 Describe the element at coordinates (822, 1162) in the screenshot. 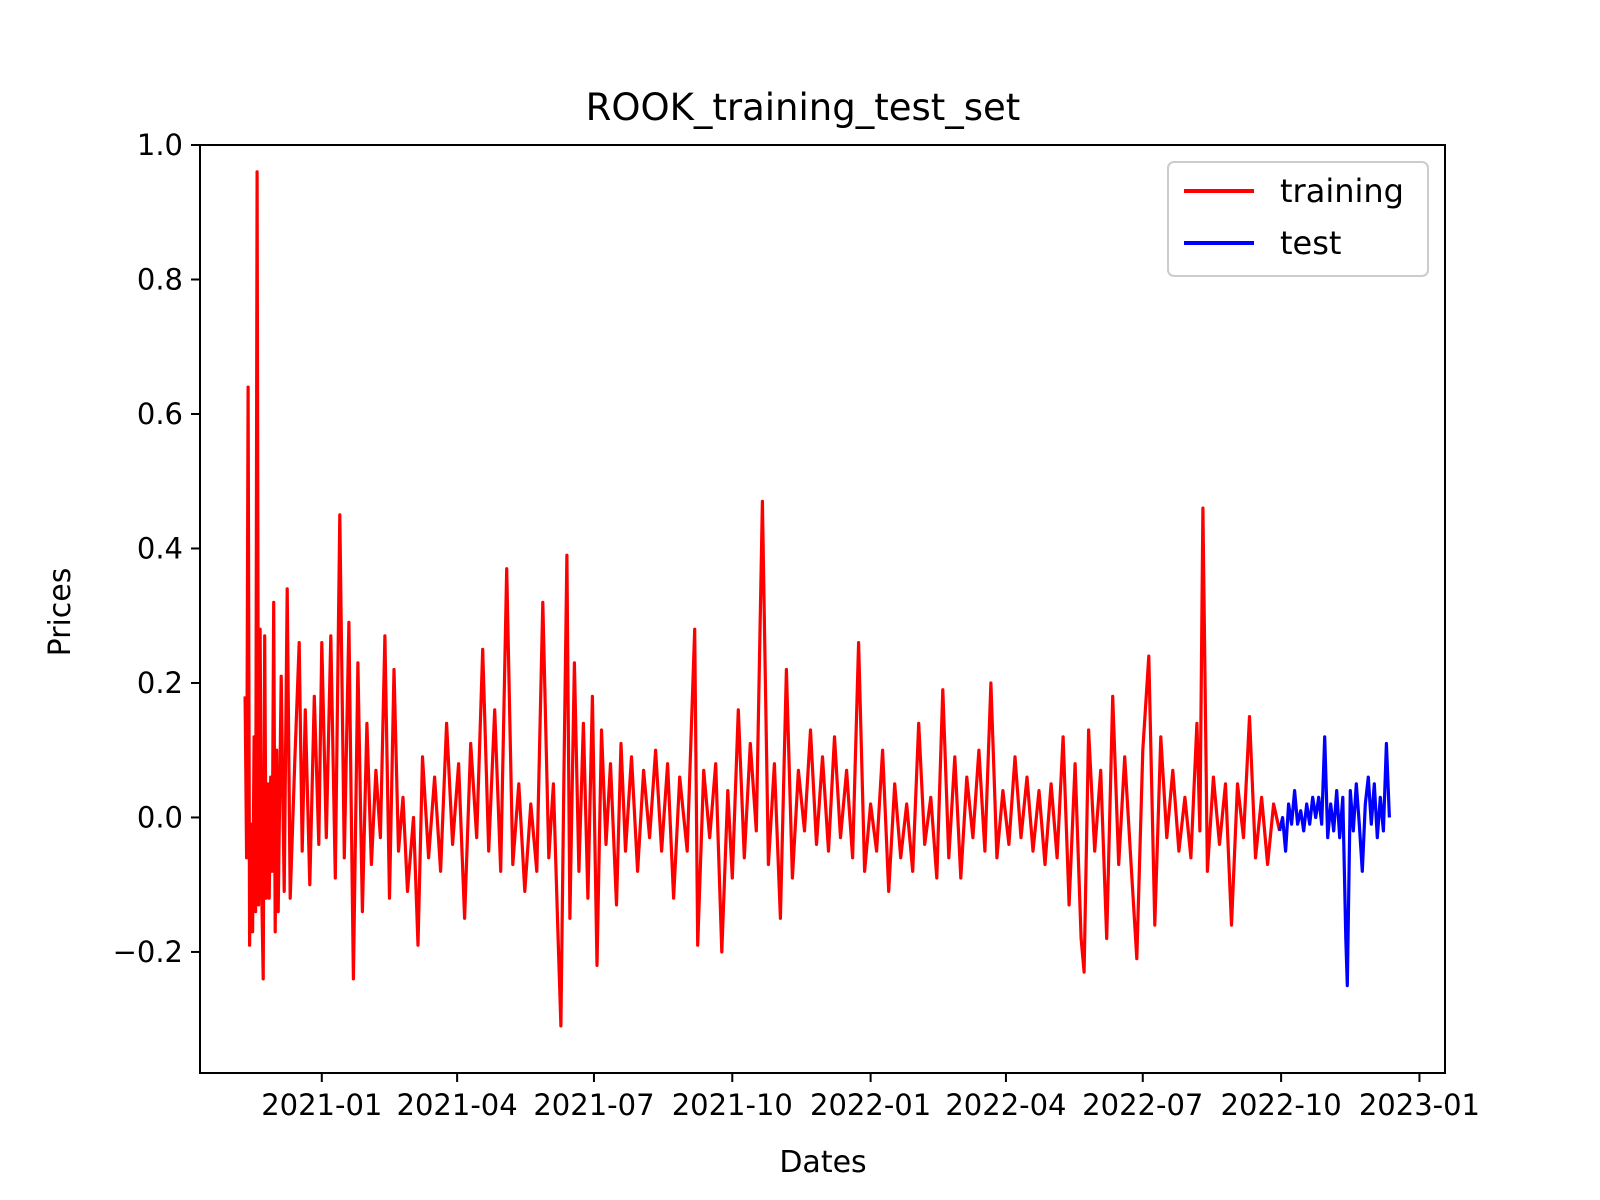

I see `x-axis-label: Dates` at that location.